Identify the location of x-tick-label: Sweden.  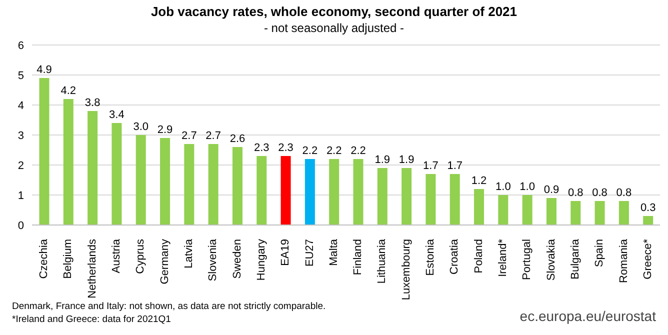
(237, 259).